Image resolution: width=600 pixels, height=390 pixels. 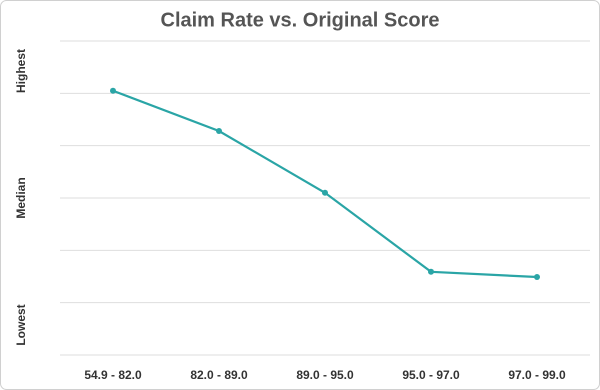 I want to click on chart-title: Claim Rate vs. Original Score, so click(x=300, y=20).